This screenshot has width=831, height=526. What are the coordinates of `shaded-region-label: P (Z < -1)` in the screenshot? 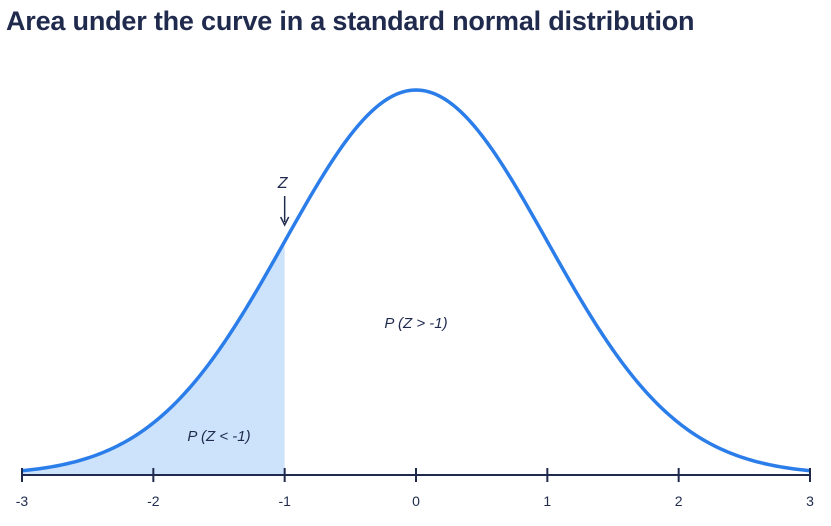 It's located at (218, 436).